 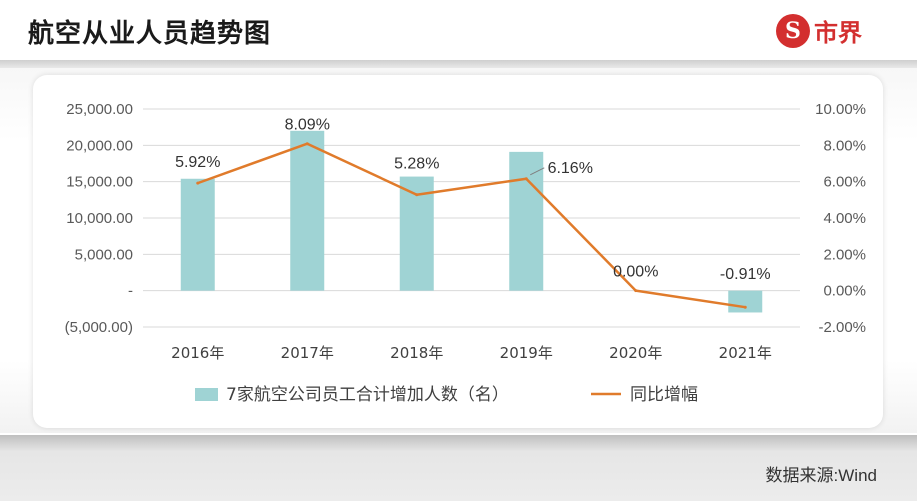 I want to click on legend-bar-label: 7家航空公司员工合计增加人数（名）, so click(x=367, y=395).